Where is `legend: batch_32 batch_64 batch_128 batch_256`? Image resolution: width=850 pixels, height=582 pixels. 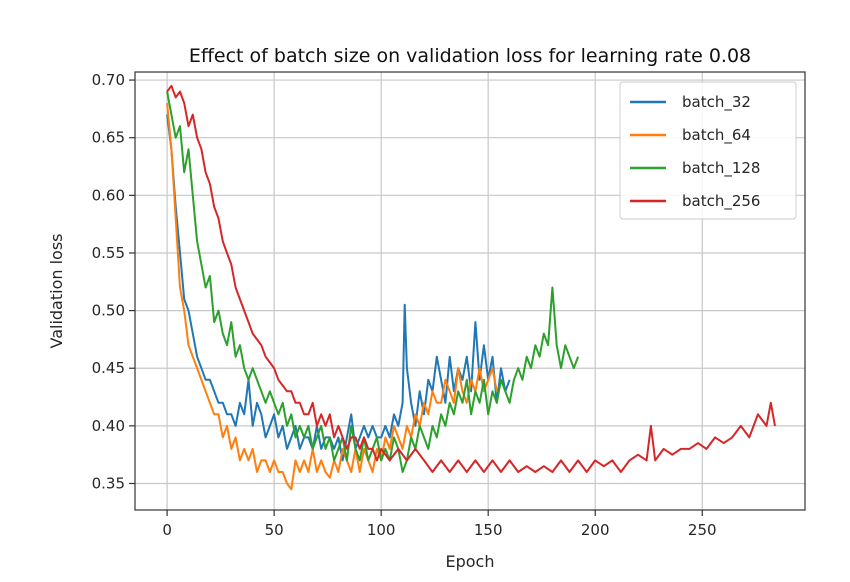
legend: batch_32 batch_64 batch_128 batch_256 is located at coordinates (708, 150).